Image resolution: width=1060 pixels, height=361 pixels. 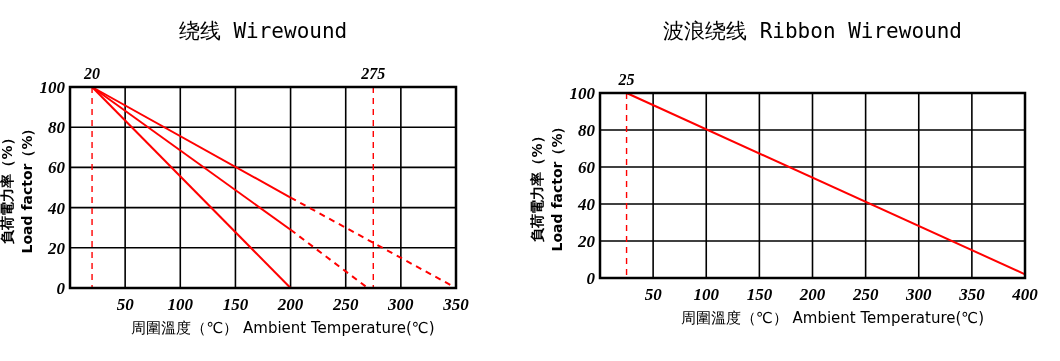 What do you see at coordinates (92, 73) in the screenshot?
I see `ref-line-label: 20` at bounding box center [92, 73].